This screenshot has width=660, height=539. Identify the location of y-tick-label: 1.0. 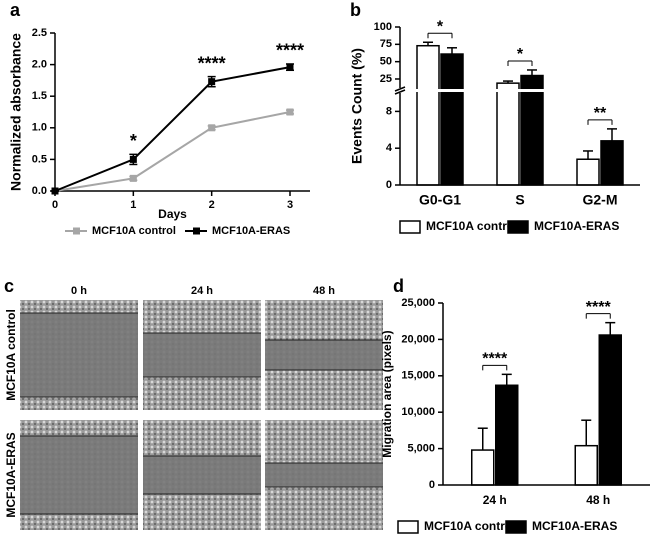
(39, 128).